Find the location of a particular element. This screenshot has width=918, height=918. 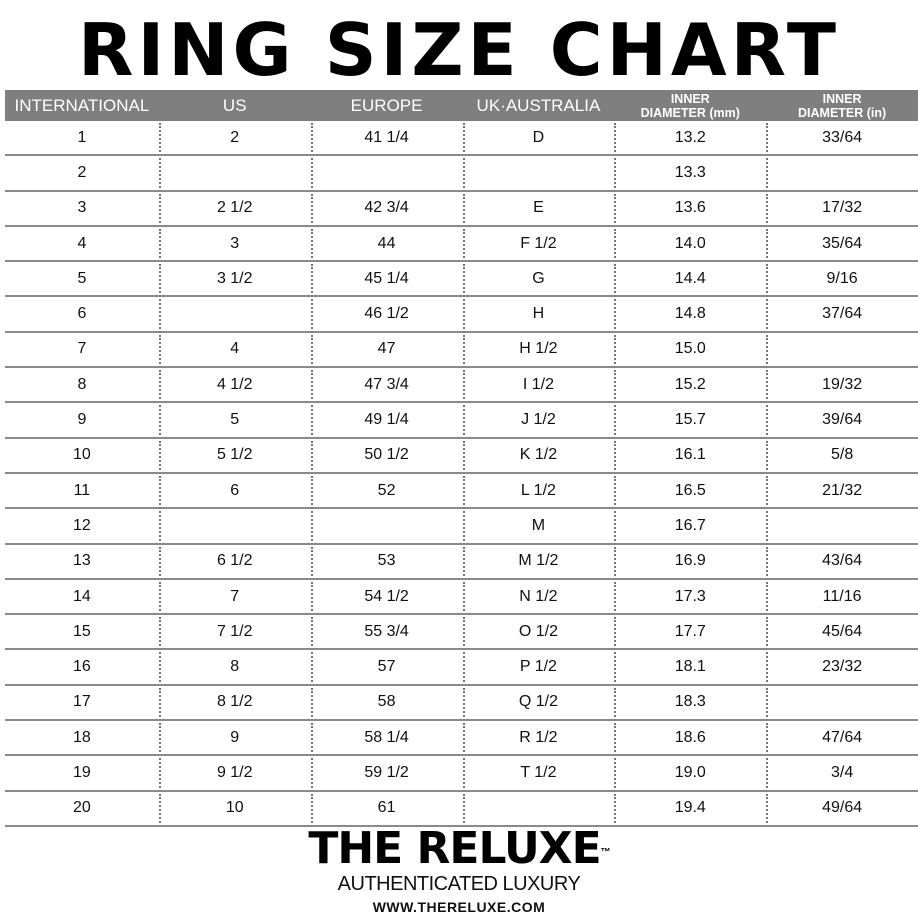

cell-uk-australia: H 1/2 is located at coordinates (538, 349).